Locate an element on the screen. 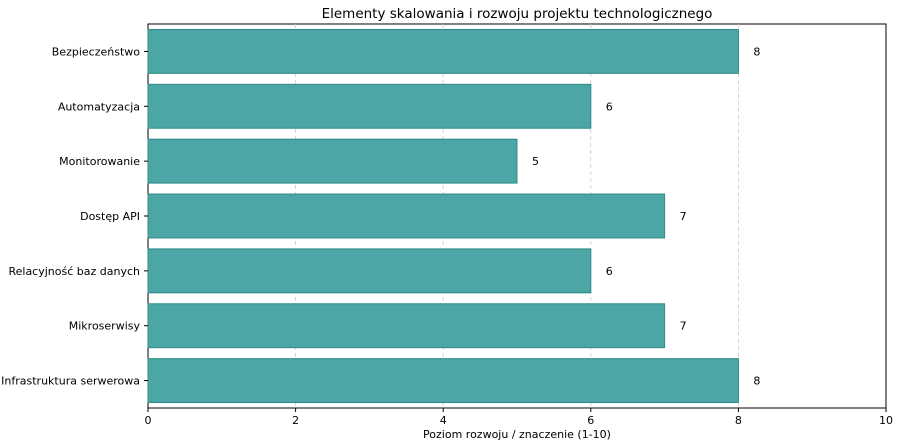  category-label: Monitorowanie is located at coordinates (99, 161).